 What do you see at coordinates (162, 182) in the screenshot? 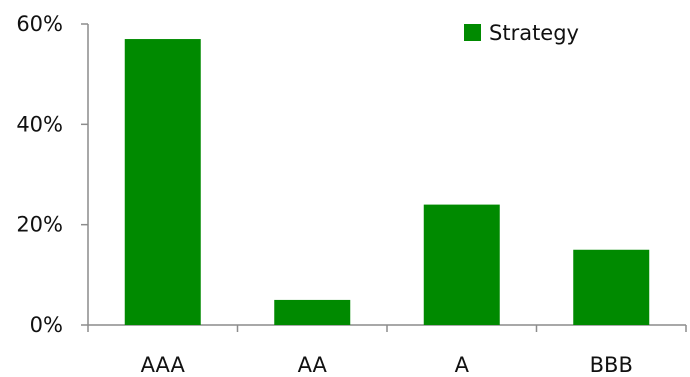
I see `bar-aaa` at bounding box center [162, 182].